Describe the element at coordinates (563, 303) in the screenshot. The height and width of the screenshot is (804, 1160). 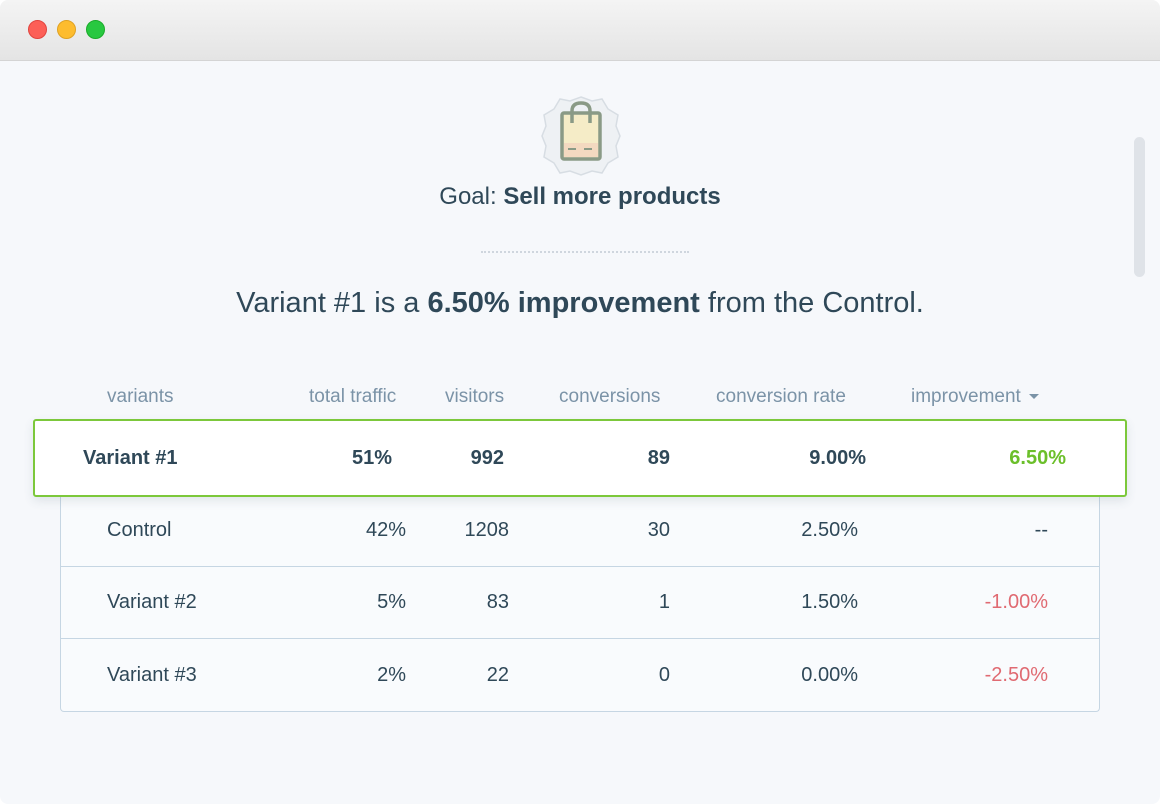
I see `headline-strong: 6.50% improvement` at that location.